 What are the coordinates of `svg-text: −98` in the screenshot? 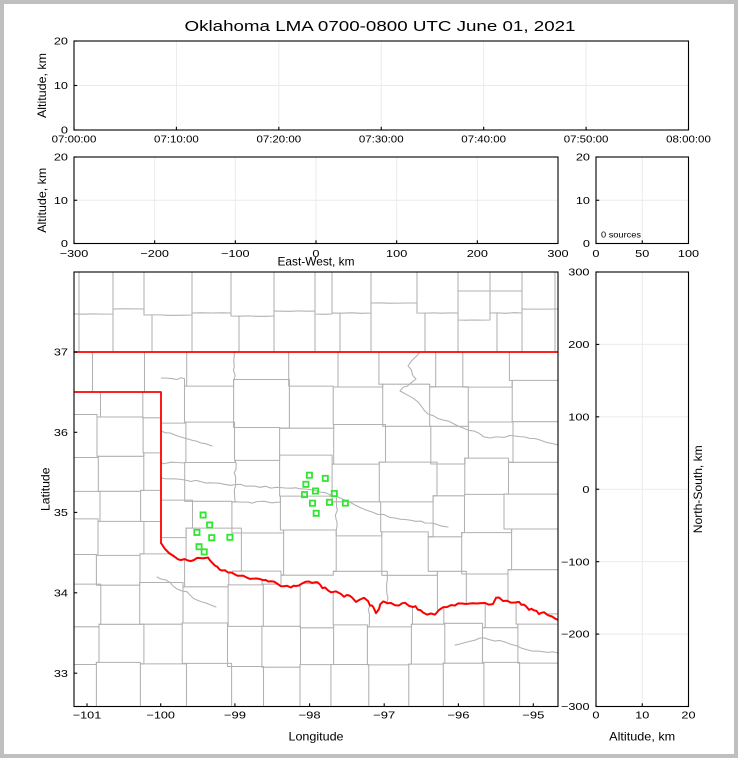 It's located at (310, 716).